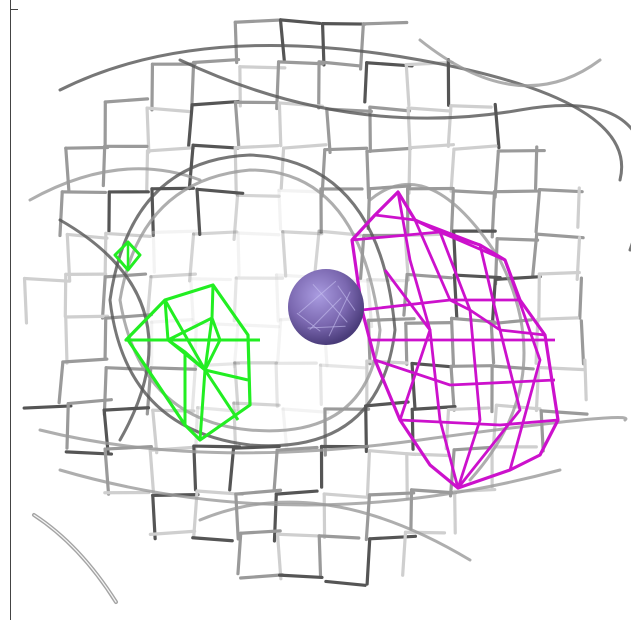  I want to click on viewport-frame-left, so click(10, 310).